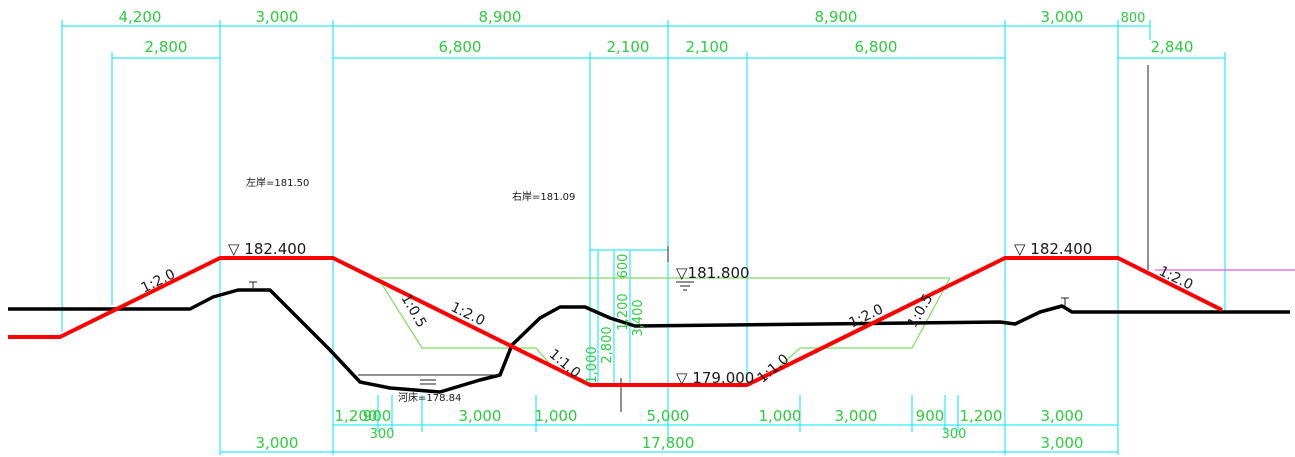 This screenshot has height=457, width=1295. I want to click on dim-bot-9: 1,200, so click(981, 416).